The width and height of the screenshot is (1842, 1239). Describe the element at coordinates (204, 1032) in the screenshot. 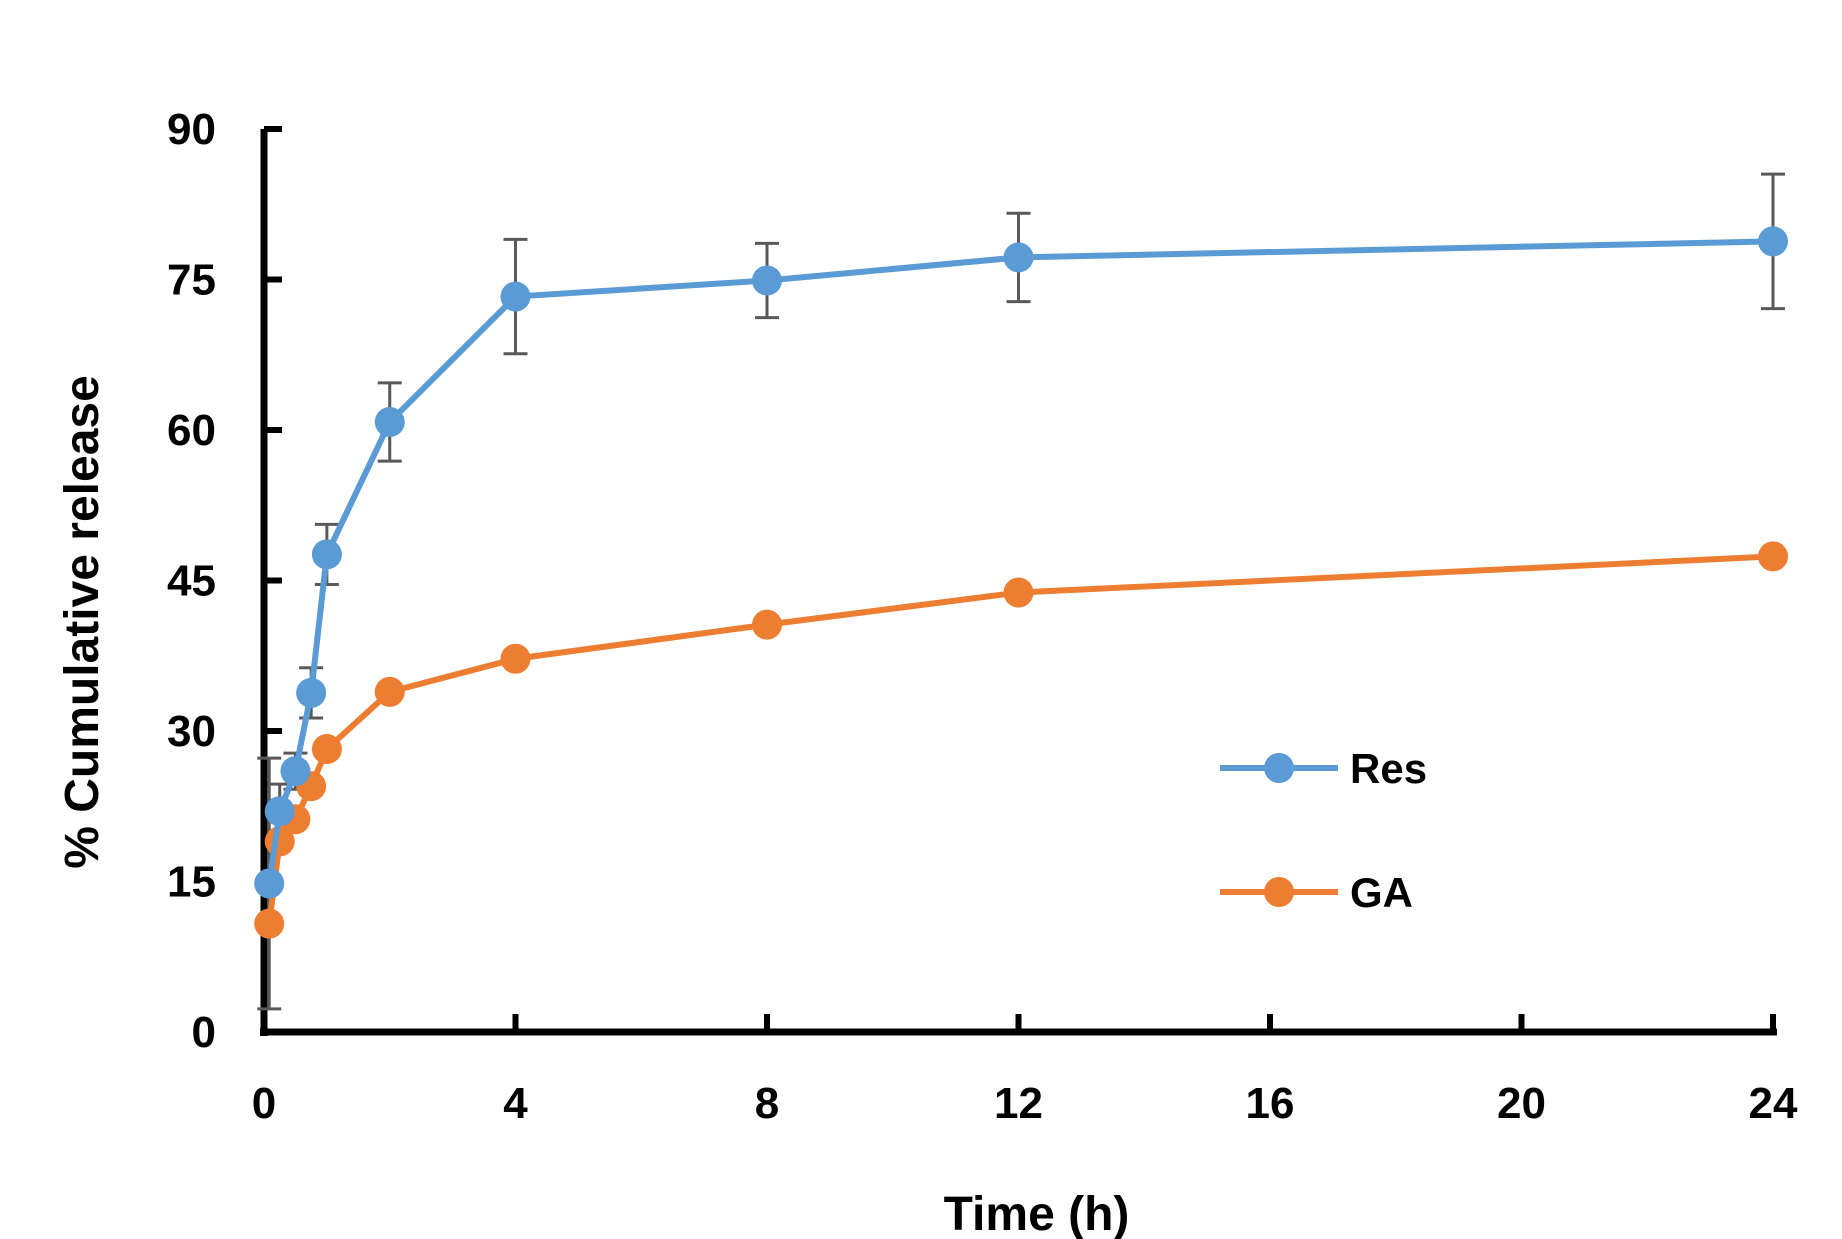

I see `y-tick-label: 0` at that location.